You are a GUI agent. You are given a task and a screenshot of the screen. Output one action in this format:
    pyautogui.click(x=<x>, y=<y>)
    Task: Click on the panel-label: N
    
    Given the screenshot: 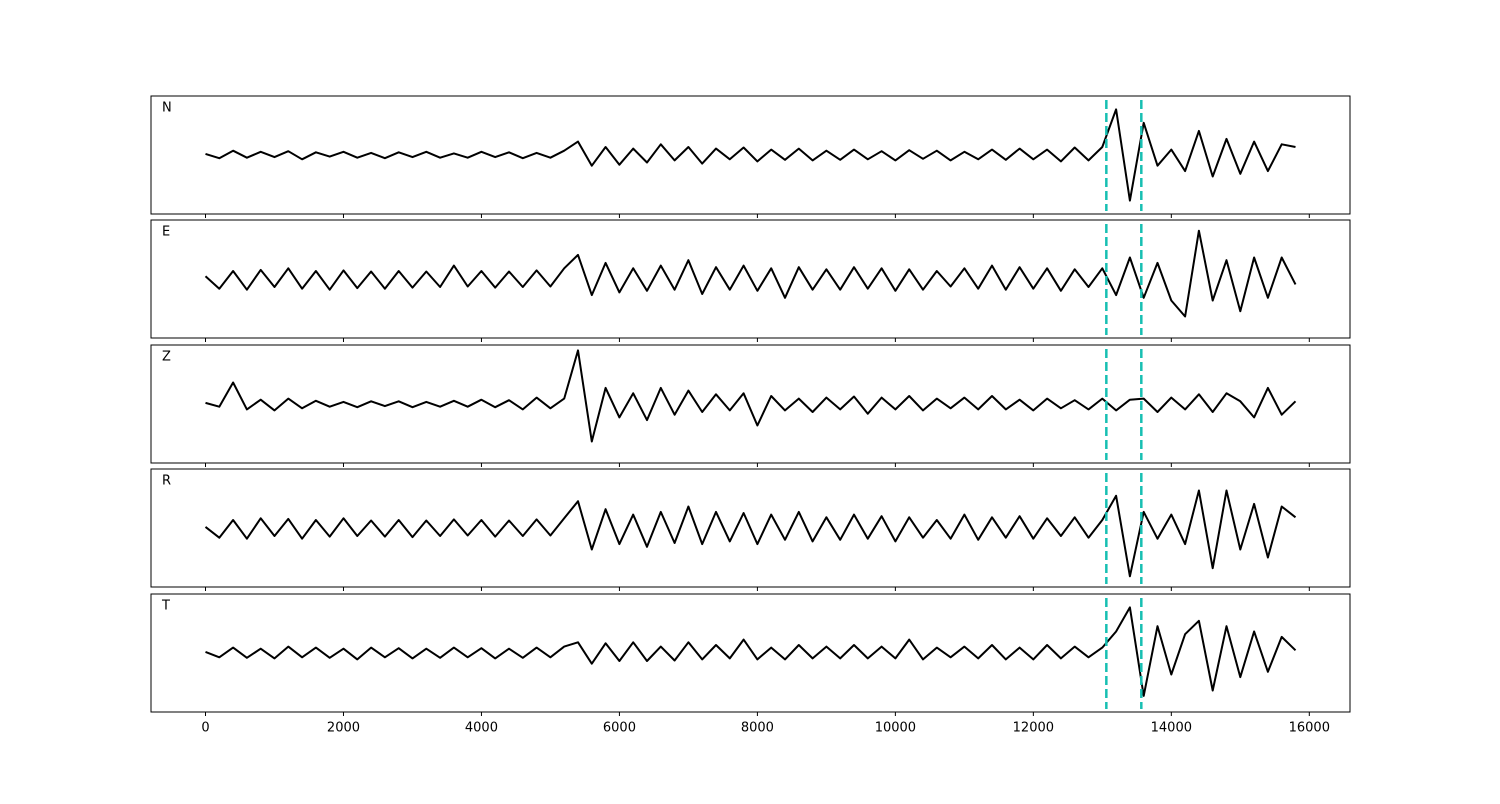 What is the action you would take?
    pyautogui.click(x=167, y=108)
    